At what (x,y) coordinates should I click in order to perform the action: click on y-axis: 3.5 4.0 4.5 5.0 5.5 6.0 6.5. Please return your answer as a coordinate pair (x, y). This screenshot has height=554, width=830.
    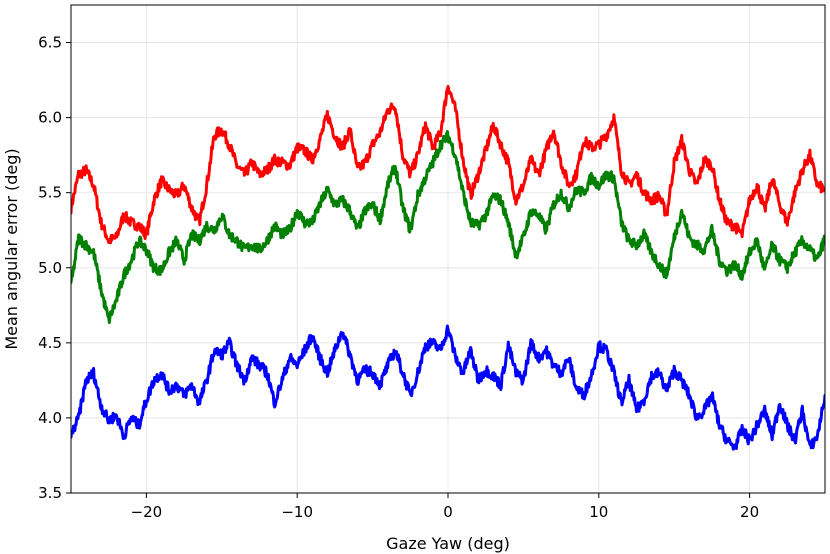
    Looking at the image, I should click on (54, 268).